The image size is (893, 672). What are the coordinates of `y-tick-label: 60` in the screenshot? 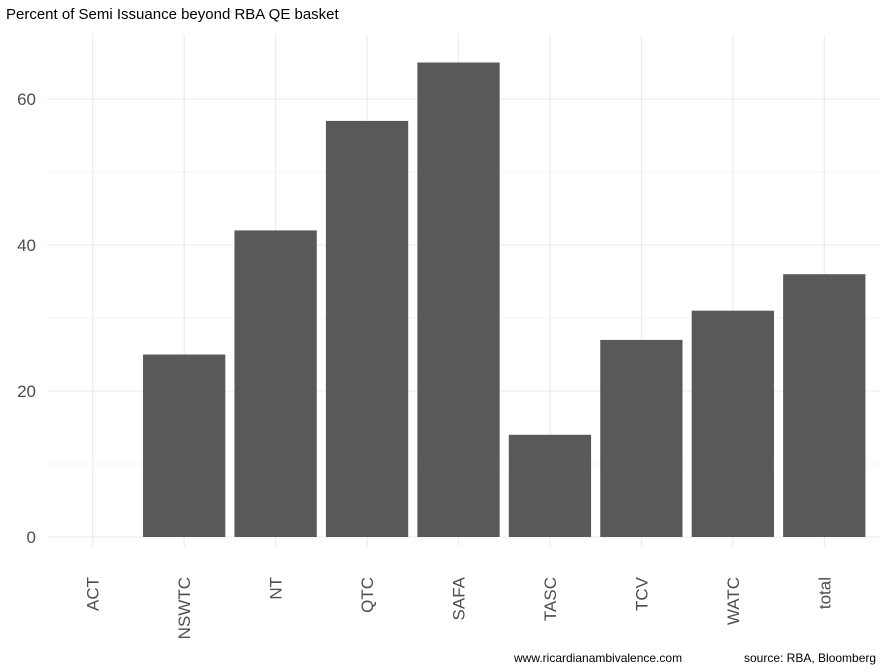 It's located at (26, 99).